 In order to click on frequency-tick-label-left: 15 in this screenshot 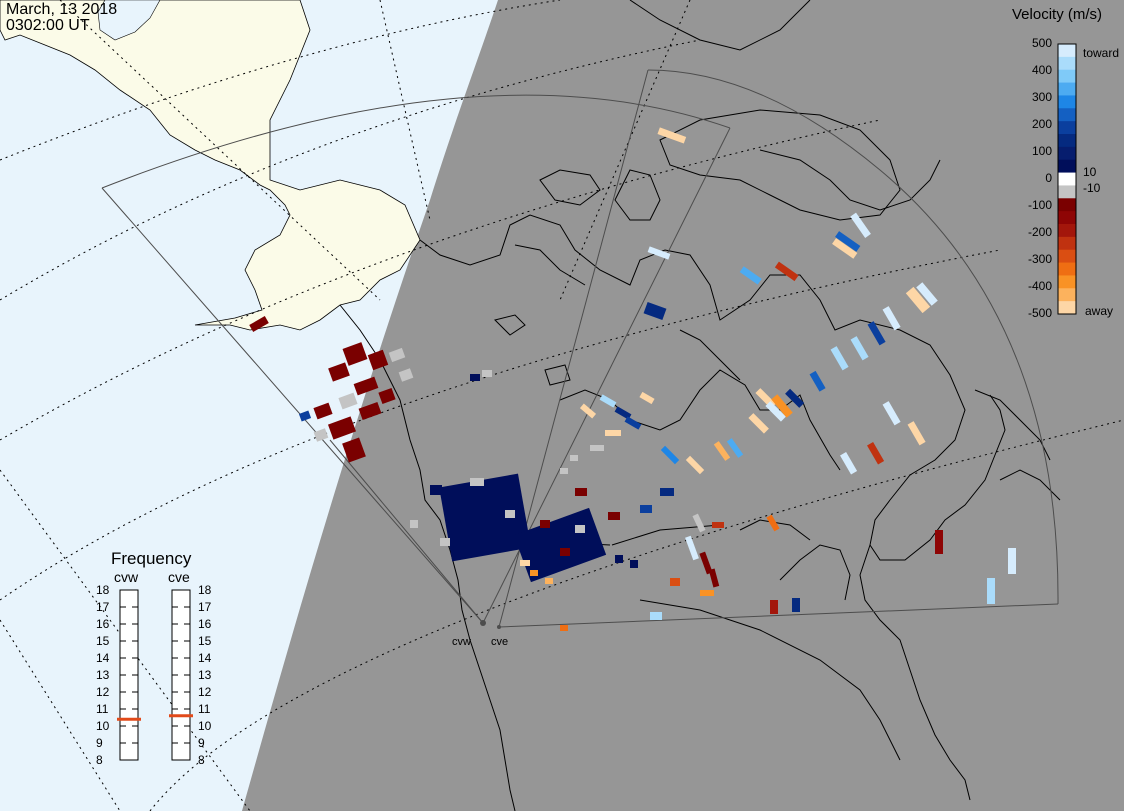, I will do `click(103, 641)`.